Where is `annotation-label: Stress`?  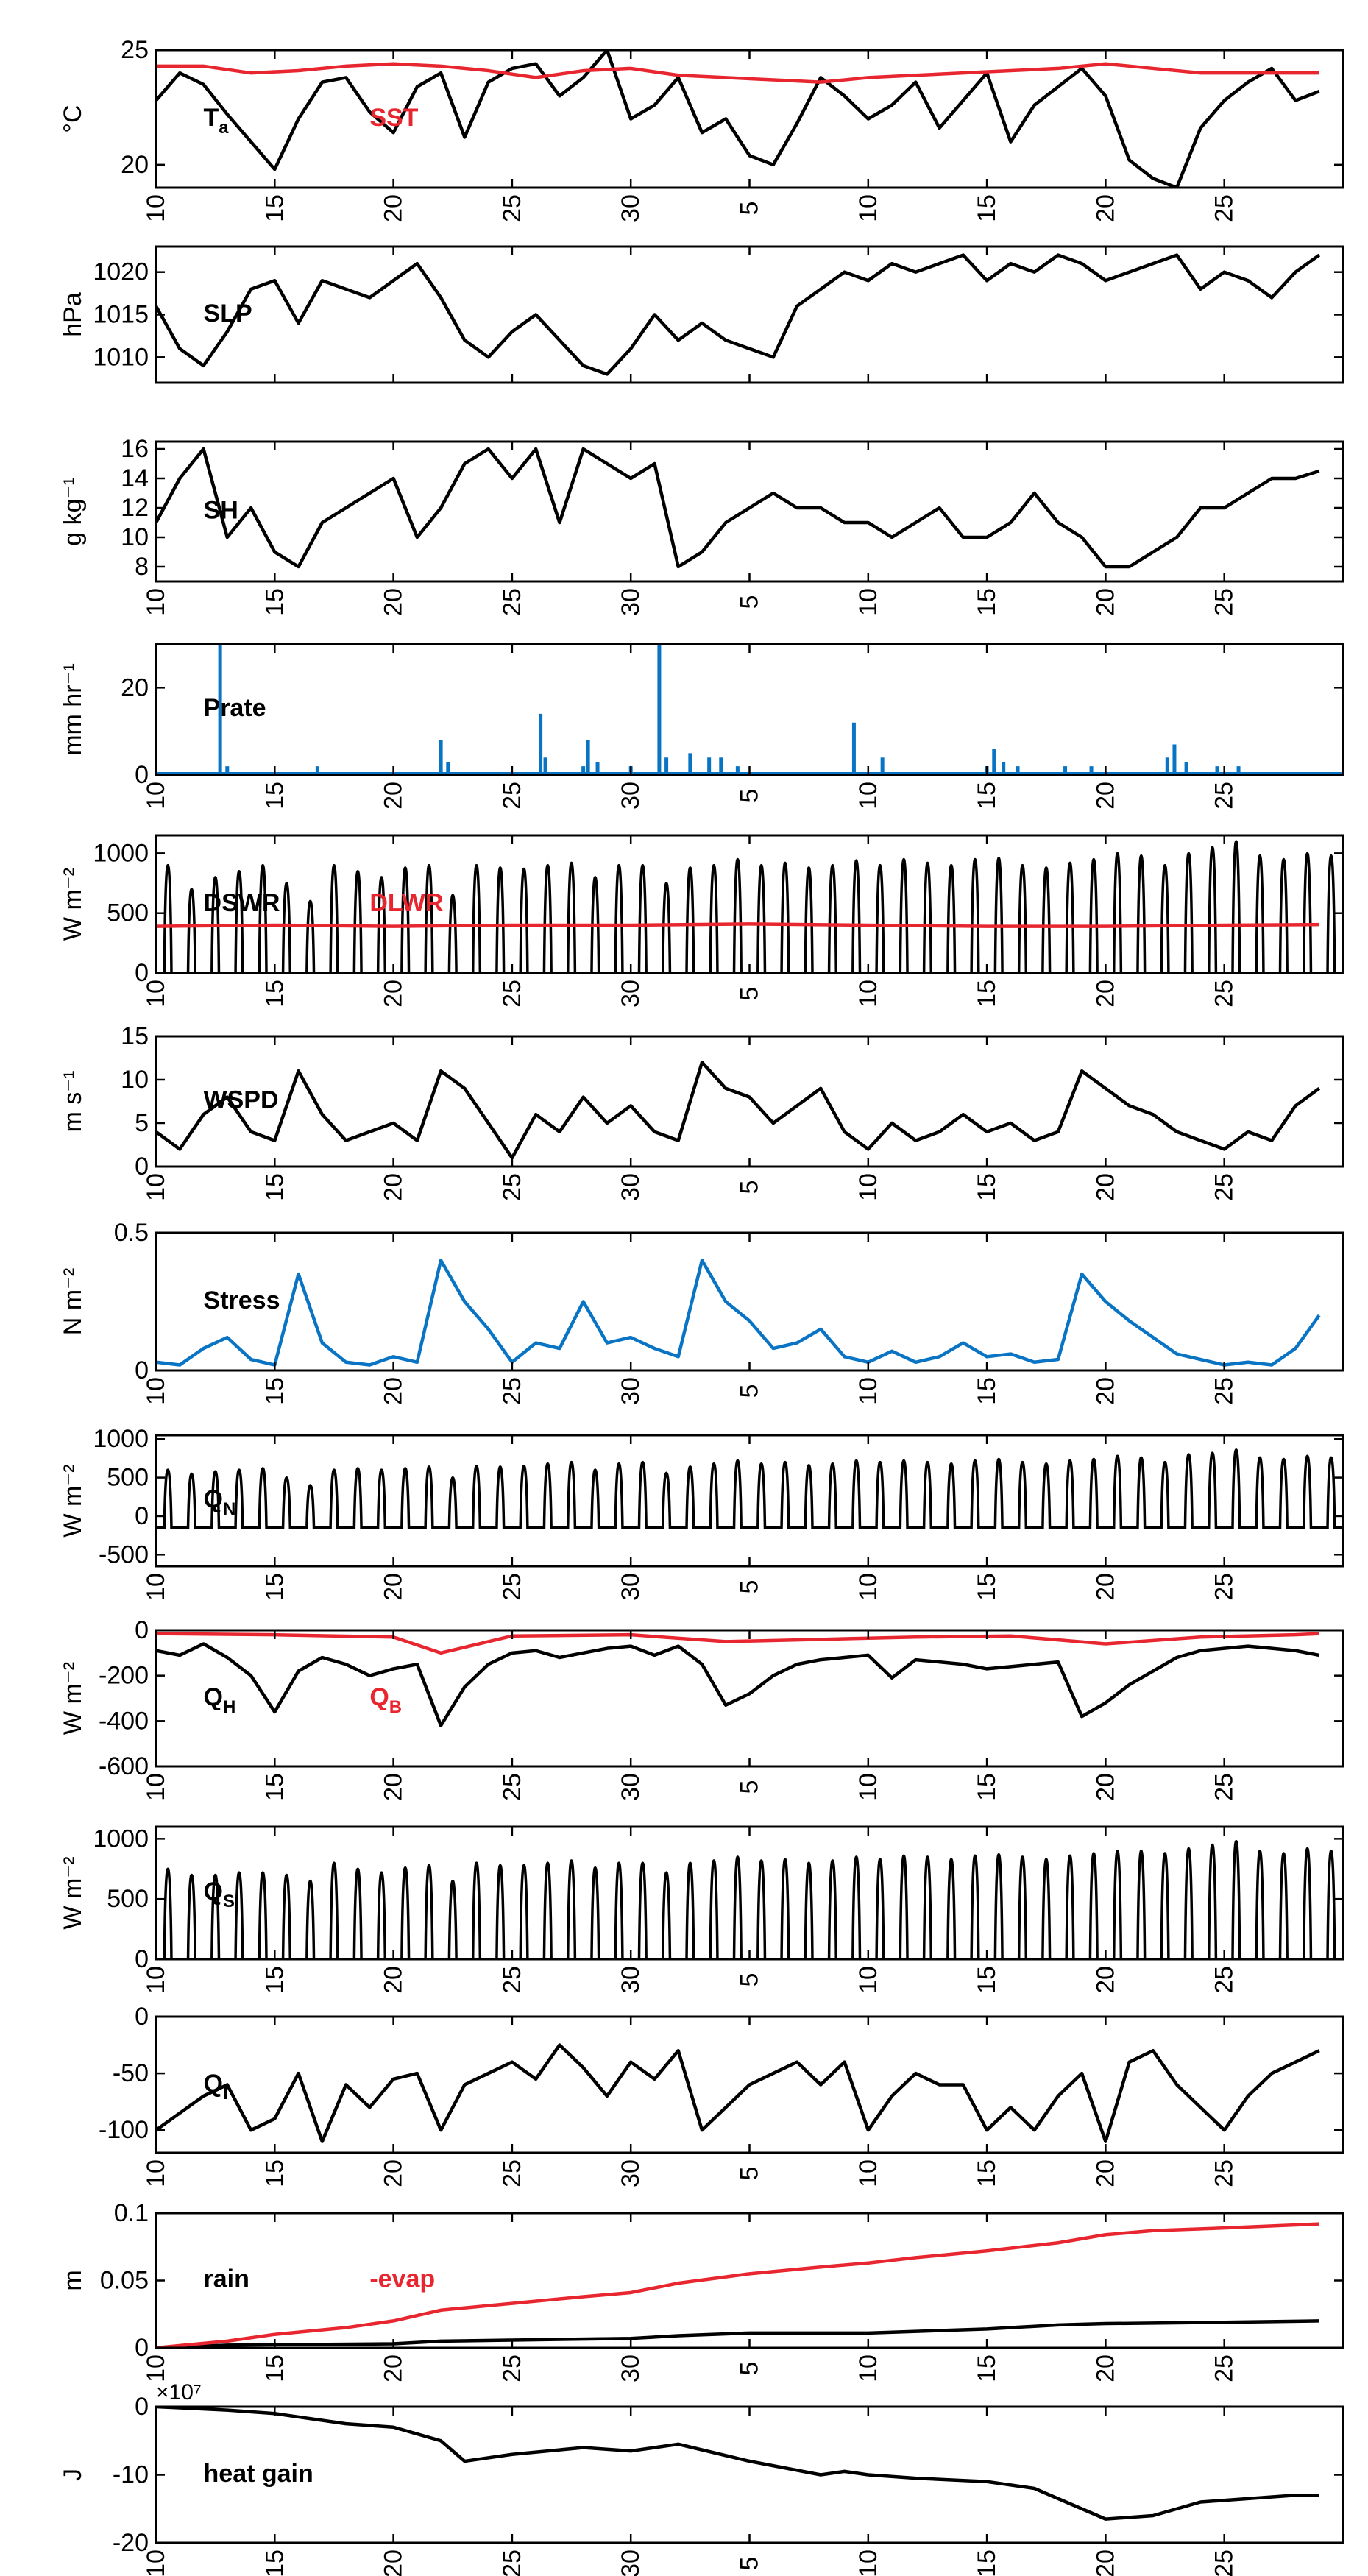
annotation-label: Stress is located at coordinates (242, 1300).